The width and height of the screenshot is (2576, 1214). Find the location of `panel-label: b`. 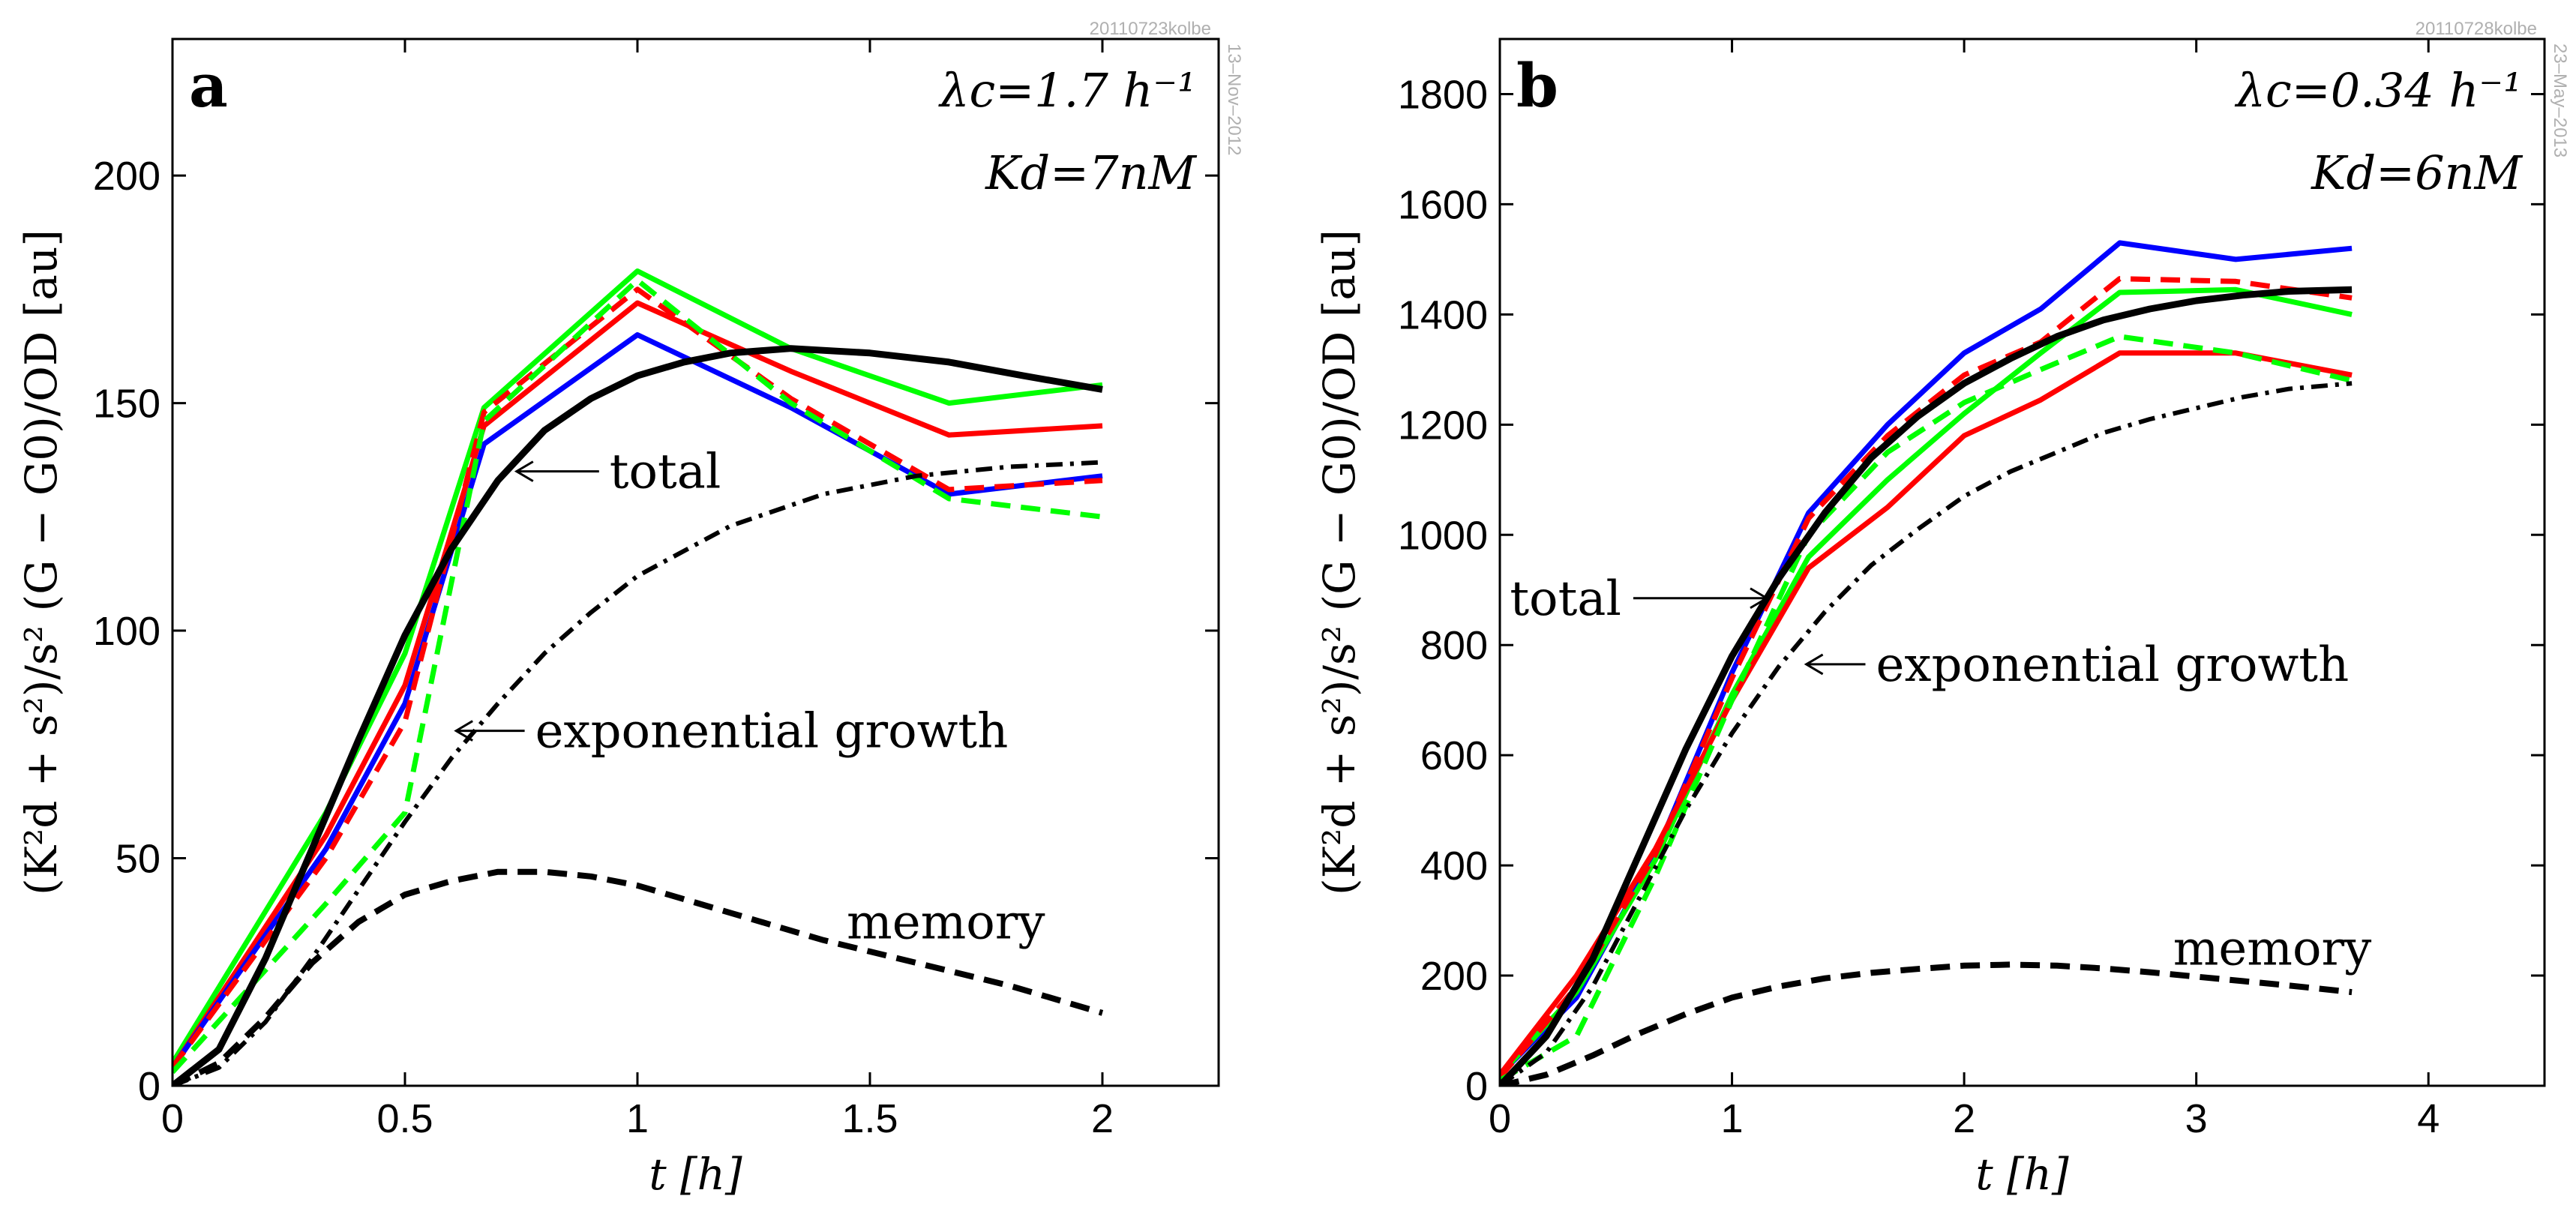

panel-label: b is located at coordinates (1537, 85).